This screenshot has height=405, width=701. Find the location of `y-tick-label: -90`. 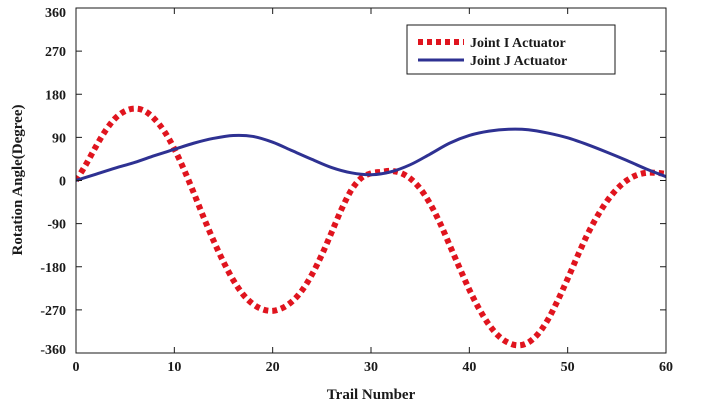

y-tick-label: -90 is located at coordinates (56, 225).